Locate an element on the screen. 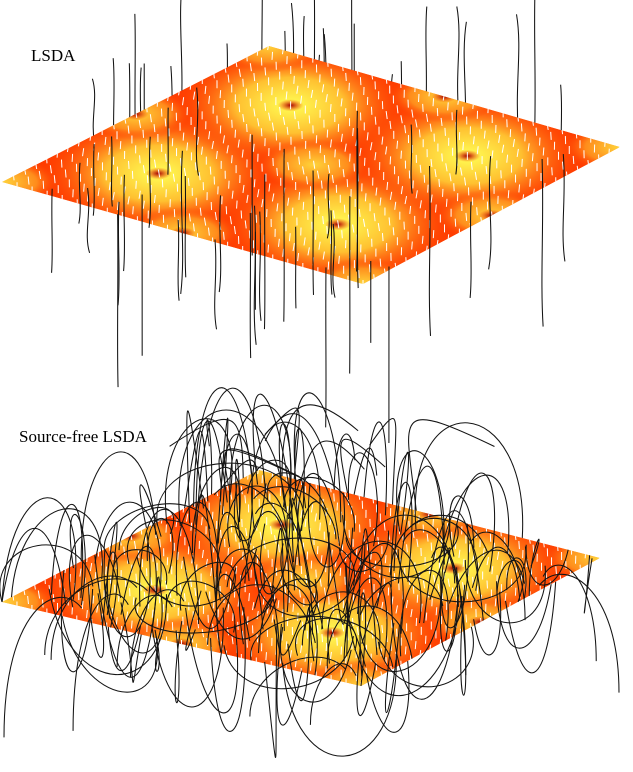  edge-glow is located at coordinates (259, 483).